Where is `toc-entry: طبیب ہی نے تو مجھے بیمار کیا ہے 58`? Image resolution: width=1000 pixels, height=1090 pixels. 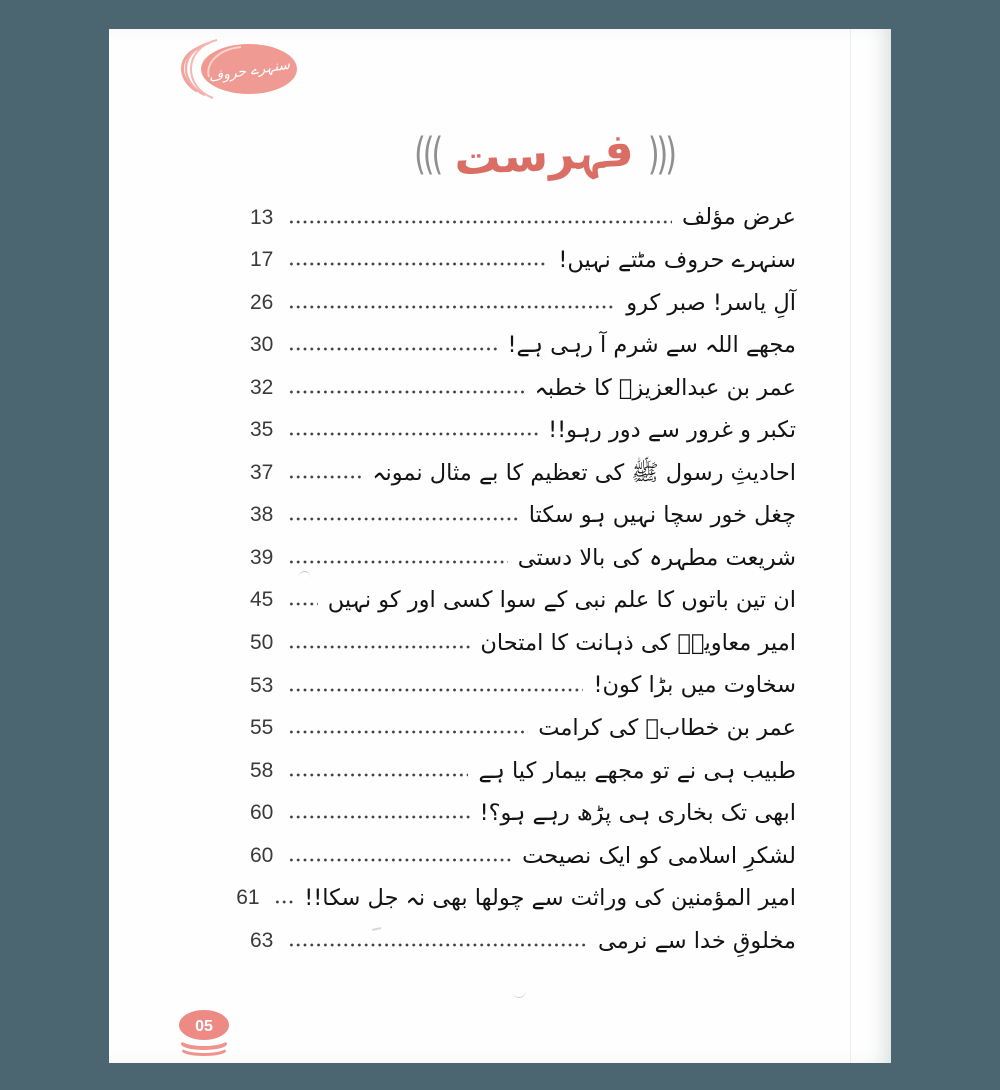
toc-entry: طبیب ہی نے تو مجھے بیمار کیا ہے 58 is located at coordinates (523, 763).